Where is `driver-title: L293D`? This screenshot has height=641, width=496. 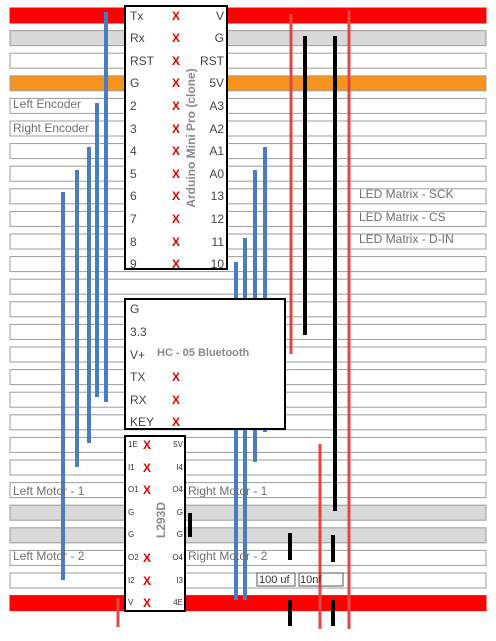
driver-title: L293D is located at coordinates (161, 520).